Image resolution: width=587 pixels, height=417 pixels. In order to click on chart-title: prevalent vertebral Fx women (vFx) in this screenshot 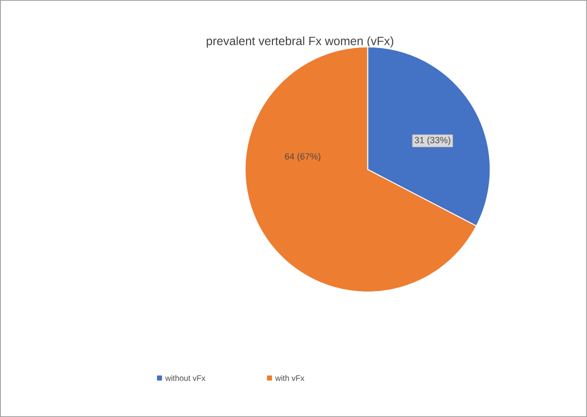, I will do `click(300, 42)`.